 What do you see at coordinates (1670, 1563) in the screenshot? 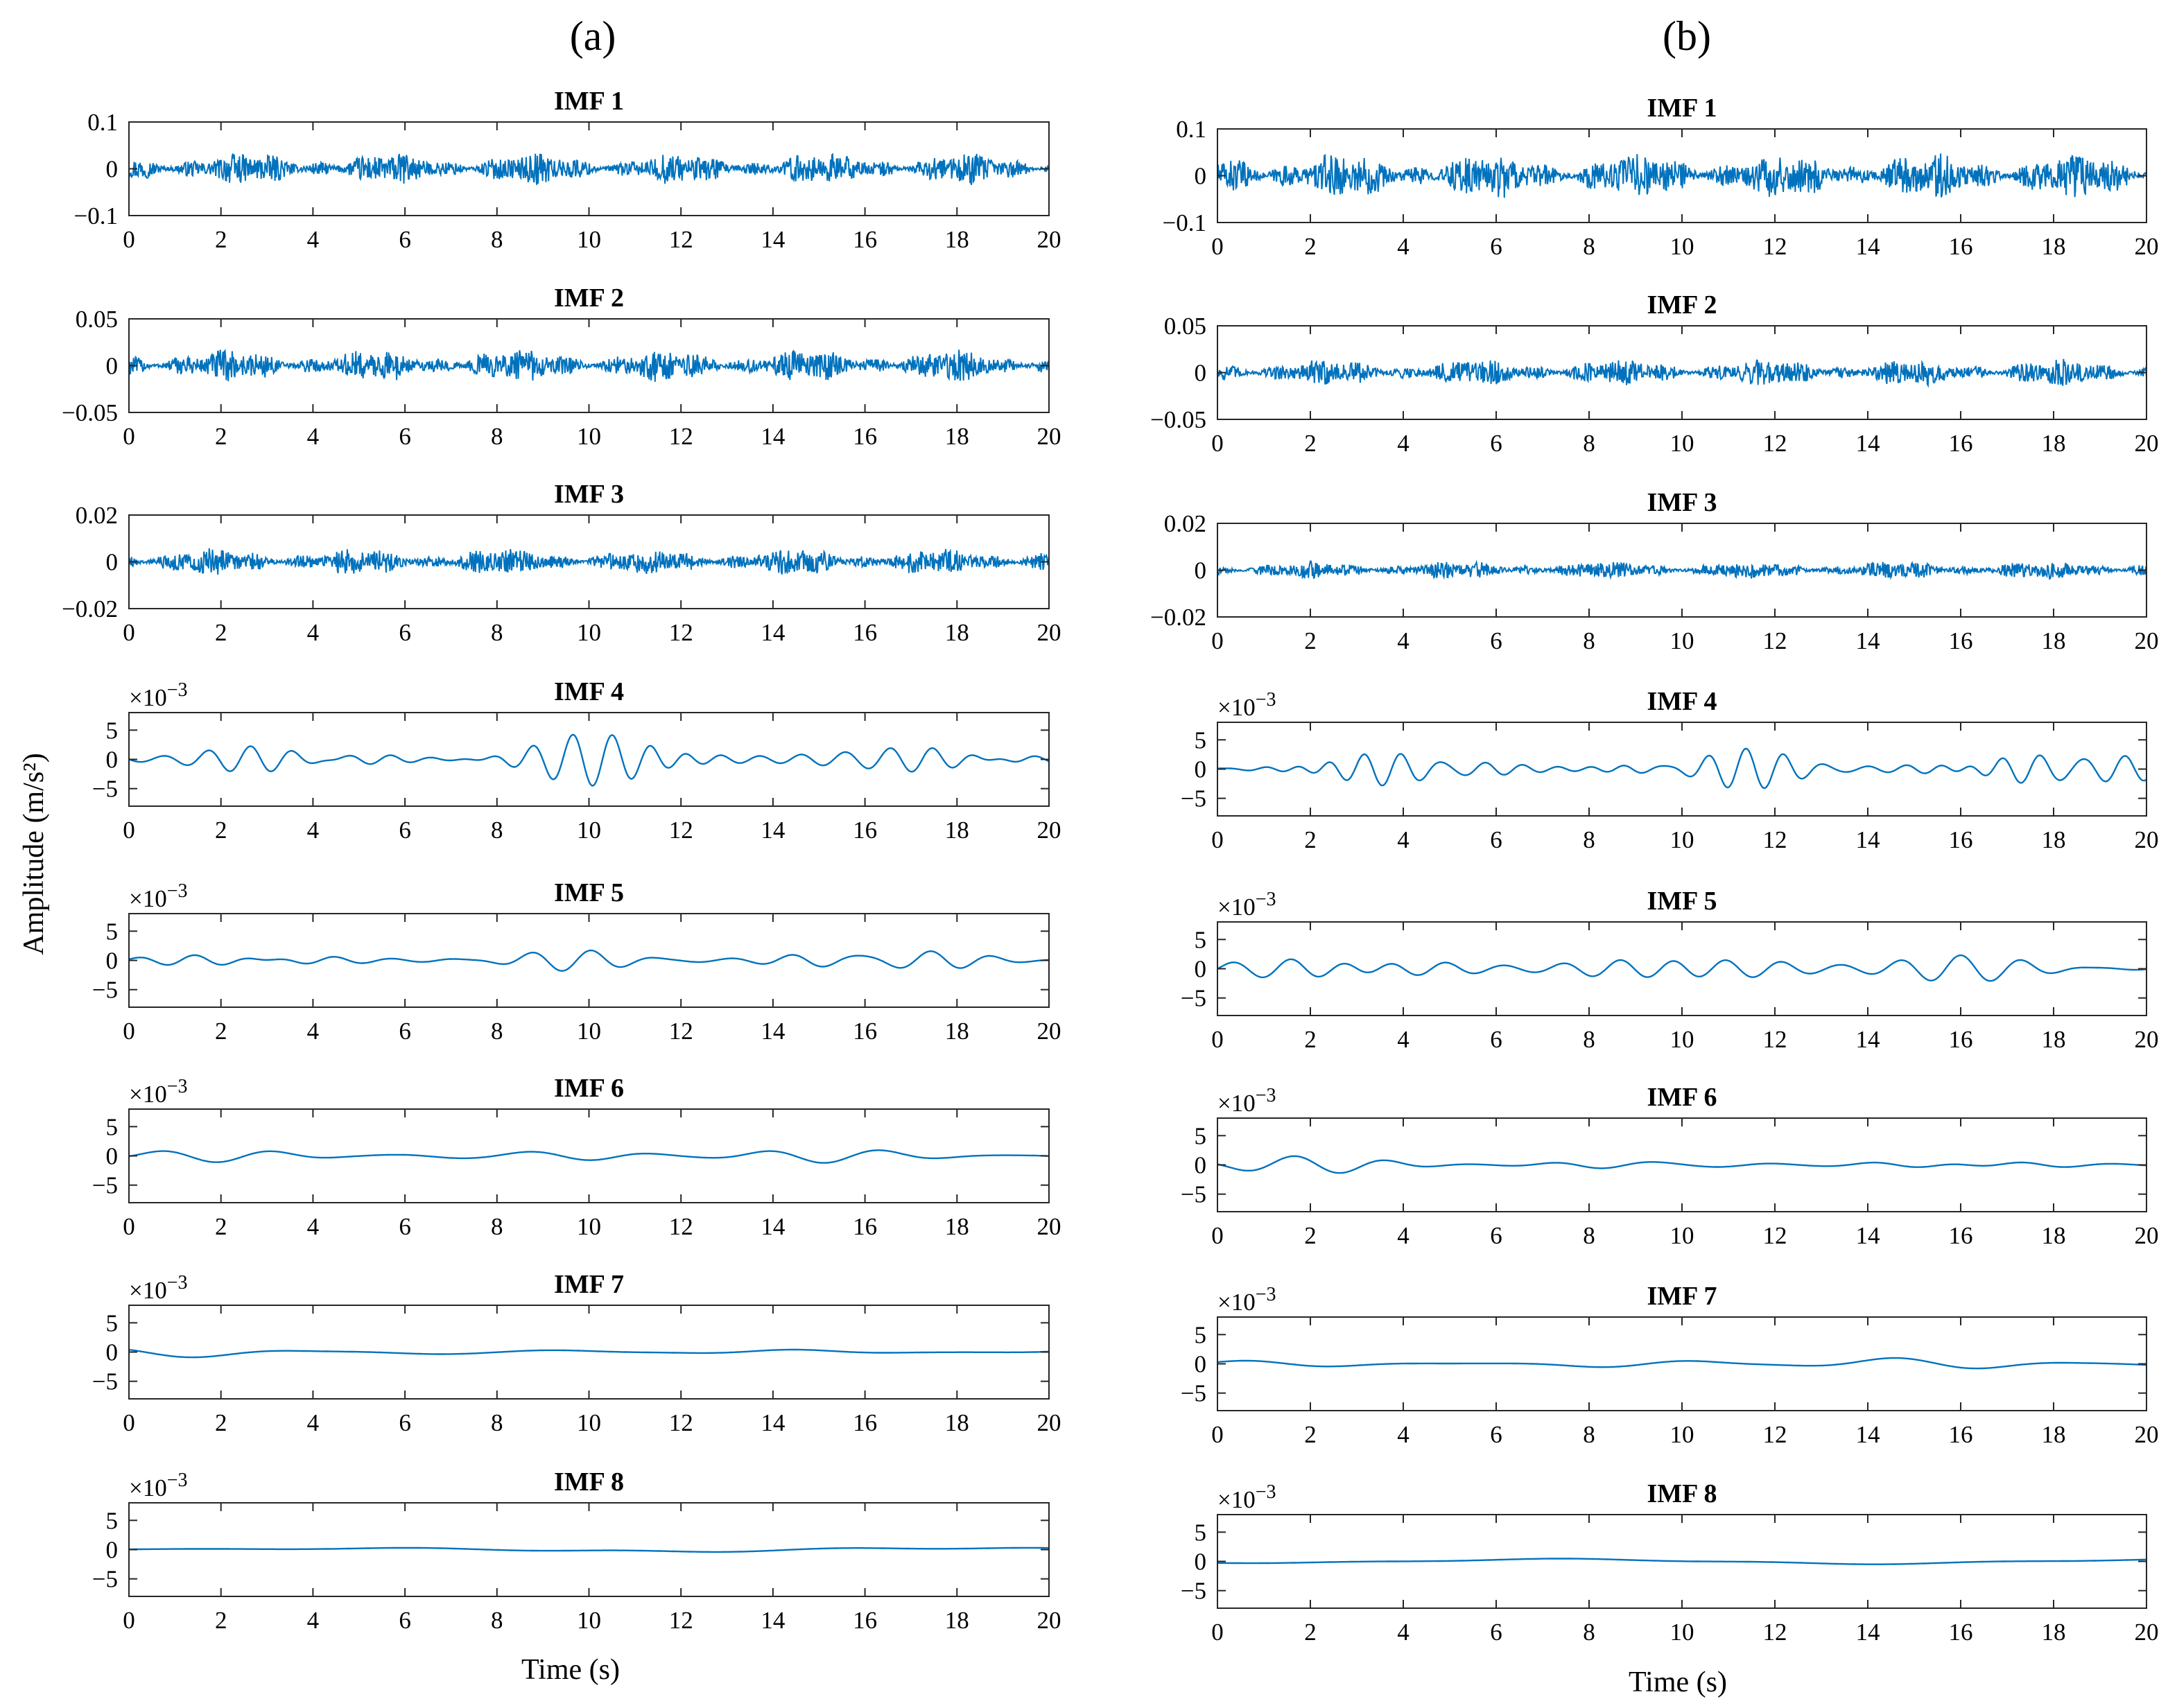
I see `subplot-b-imf8: 5 0−50 2 4 6 8 10 12 14 16 18 20 IMF 8 ×10⁻³` at bounding box center [1670, 1563].